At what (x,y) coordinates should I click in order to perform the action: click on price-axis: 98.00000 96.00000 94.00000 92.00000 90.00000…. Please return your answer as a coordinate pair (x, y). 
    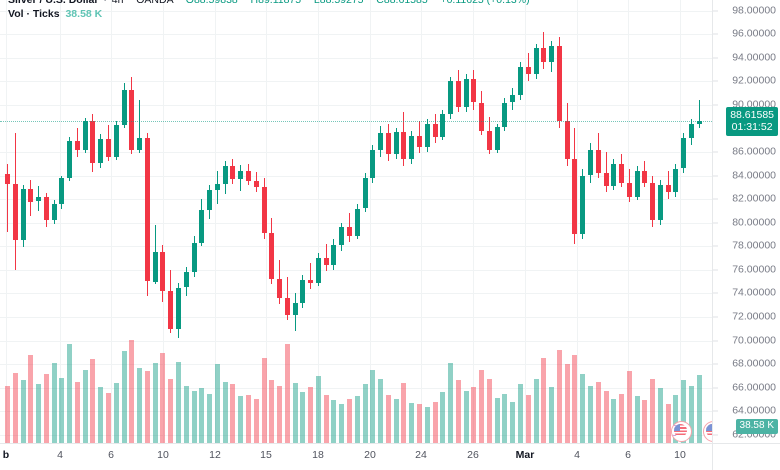
    Looking at the image, I should click on (746, 221).